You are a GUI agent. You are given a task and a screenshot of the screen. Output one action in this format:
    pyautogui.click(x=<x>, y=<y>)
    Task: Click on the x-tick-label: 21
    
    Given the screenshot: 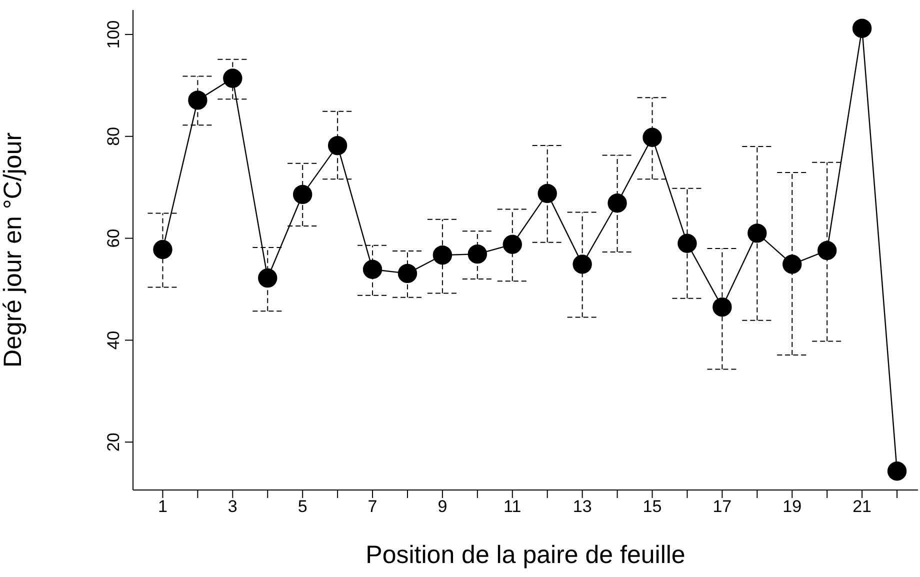 What is the action you would take?
    pyautogui.click(x=862, y=506)
    